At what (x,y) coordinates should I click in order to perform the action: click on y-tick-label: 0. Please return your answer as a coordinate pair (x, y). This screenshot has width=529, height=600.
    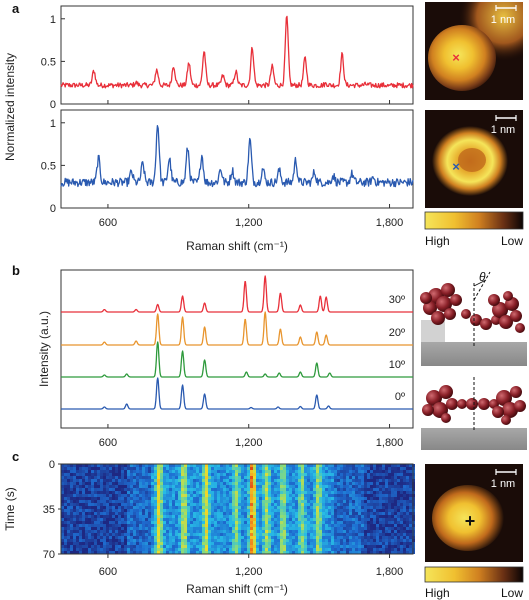
    Looking at the image, I should click on (52, 465).